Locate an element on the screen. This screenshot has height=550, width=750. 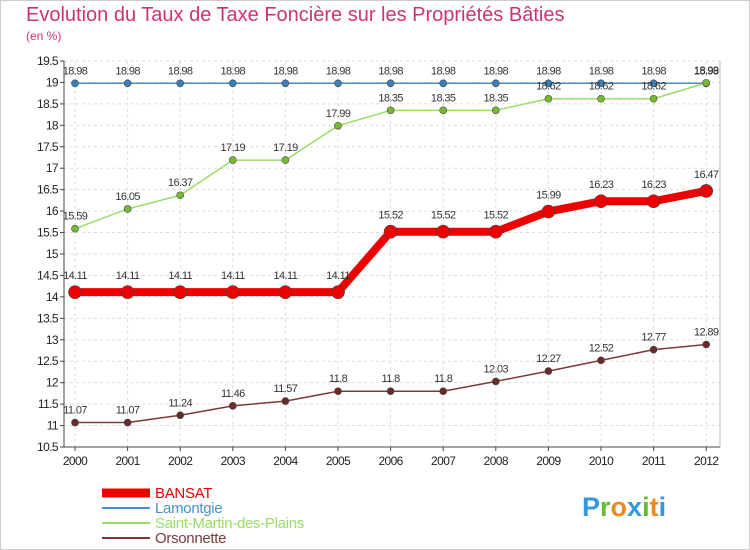
series-lamontgie is located at coordinates (391, 83).